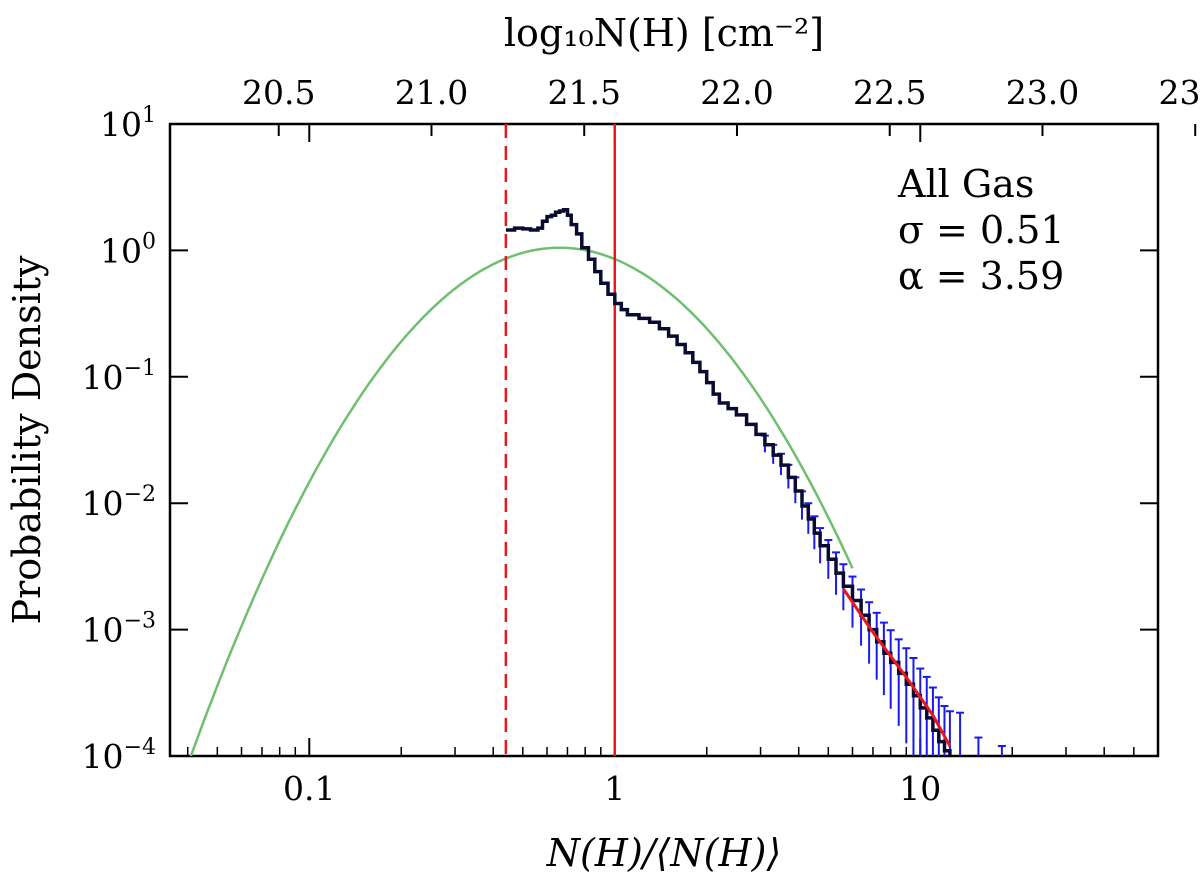 The width and height of the screenshot is (1200, 881). I want to click on annotation-alpha: α = 3.59, so click(981, 276).